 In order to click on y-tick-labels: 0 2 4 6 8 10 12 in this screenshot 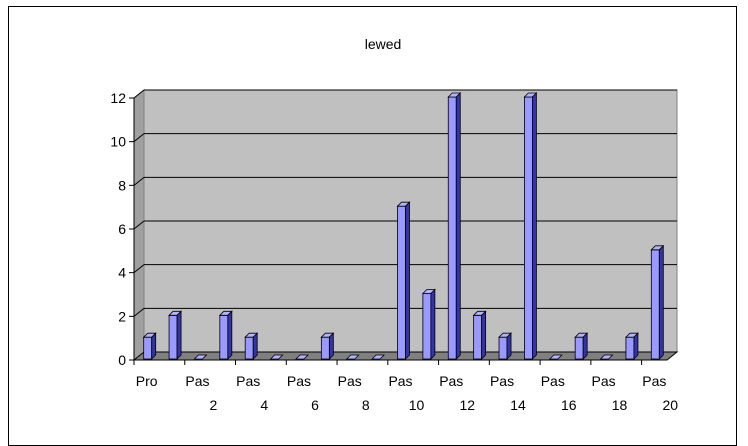, I will do `click(118, 229)`.